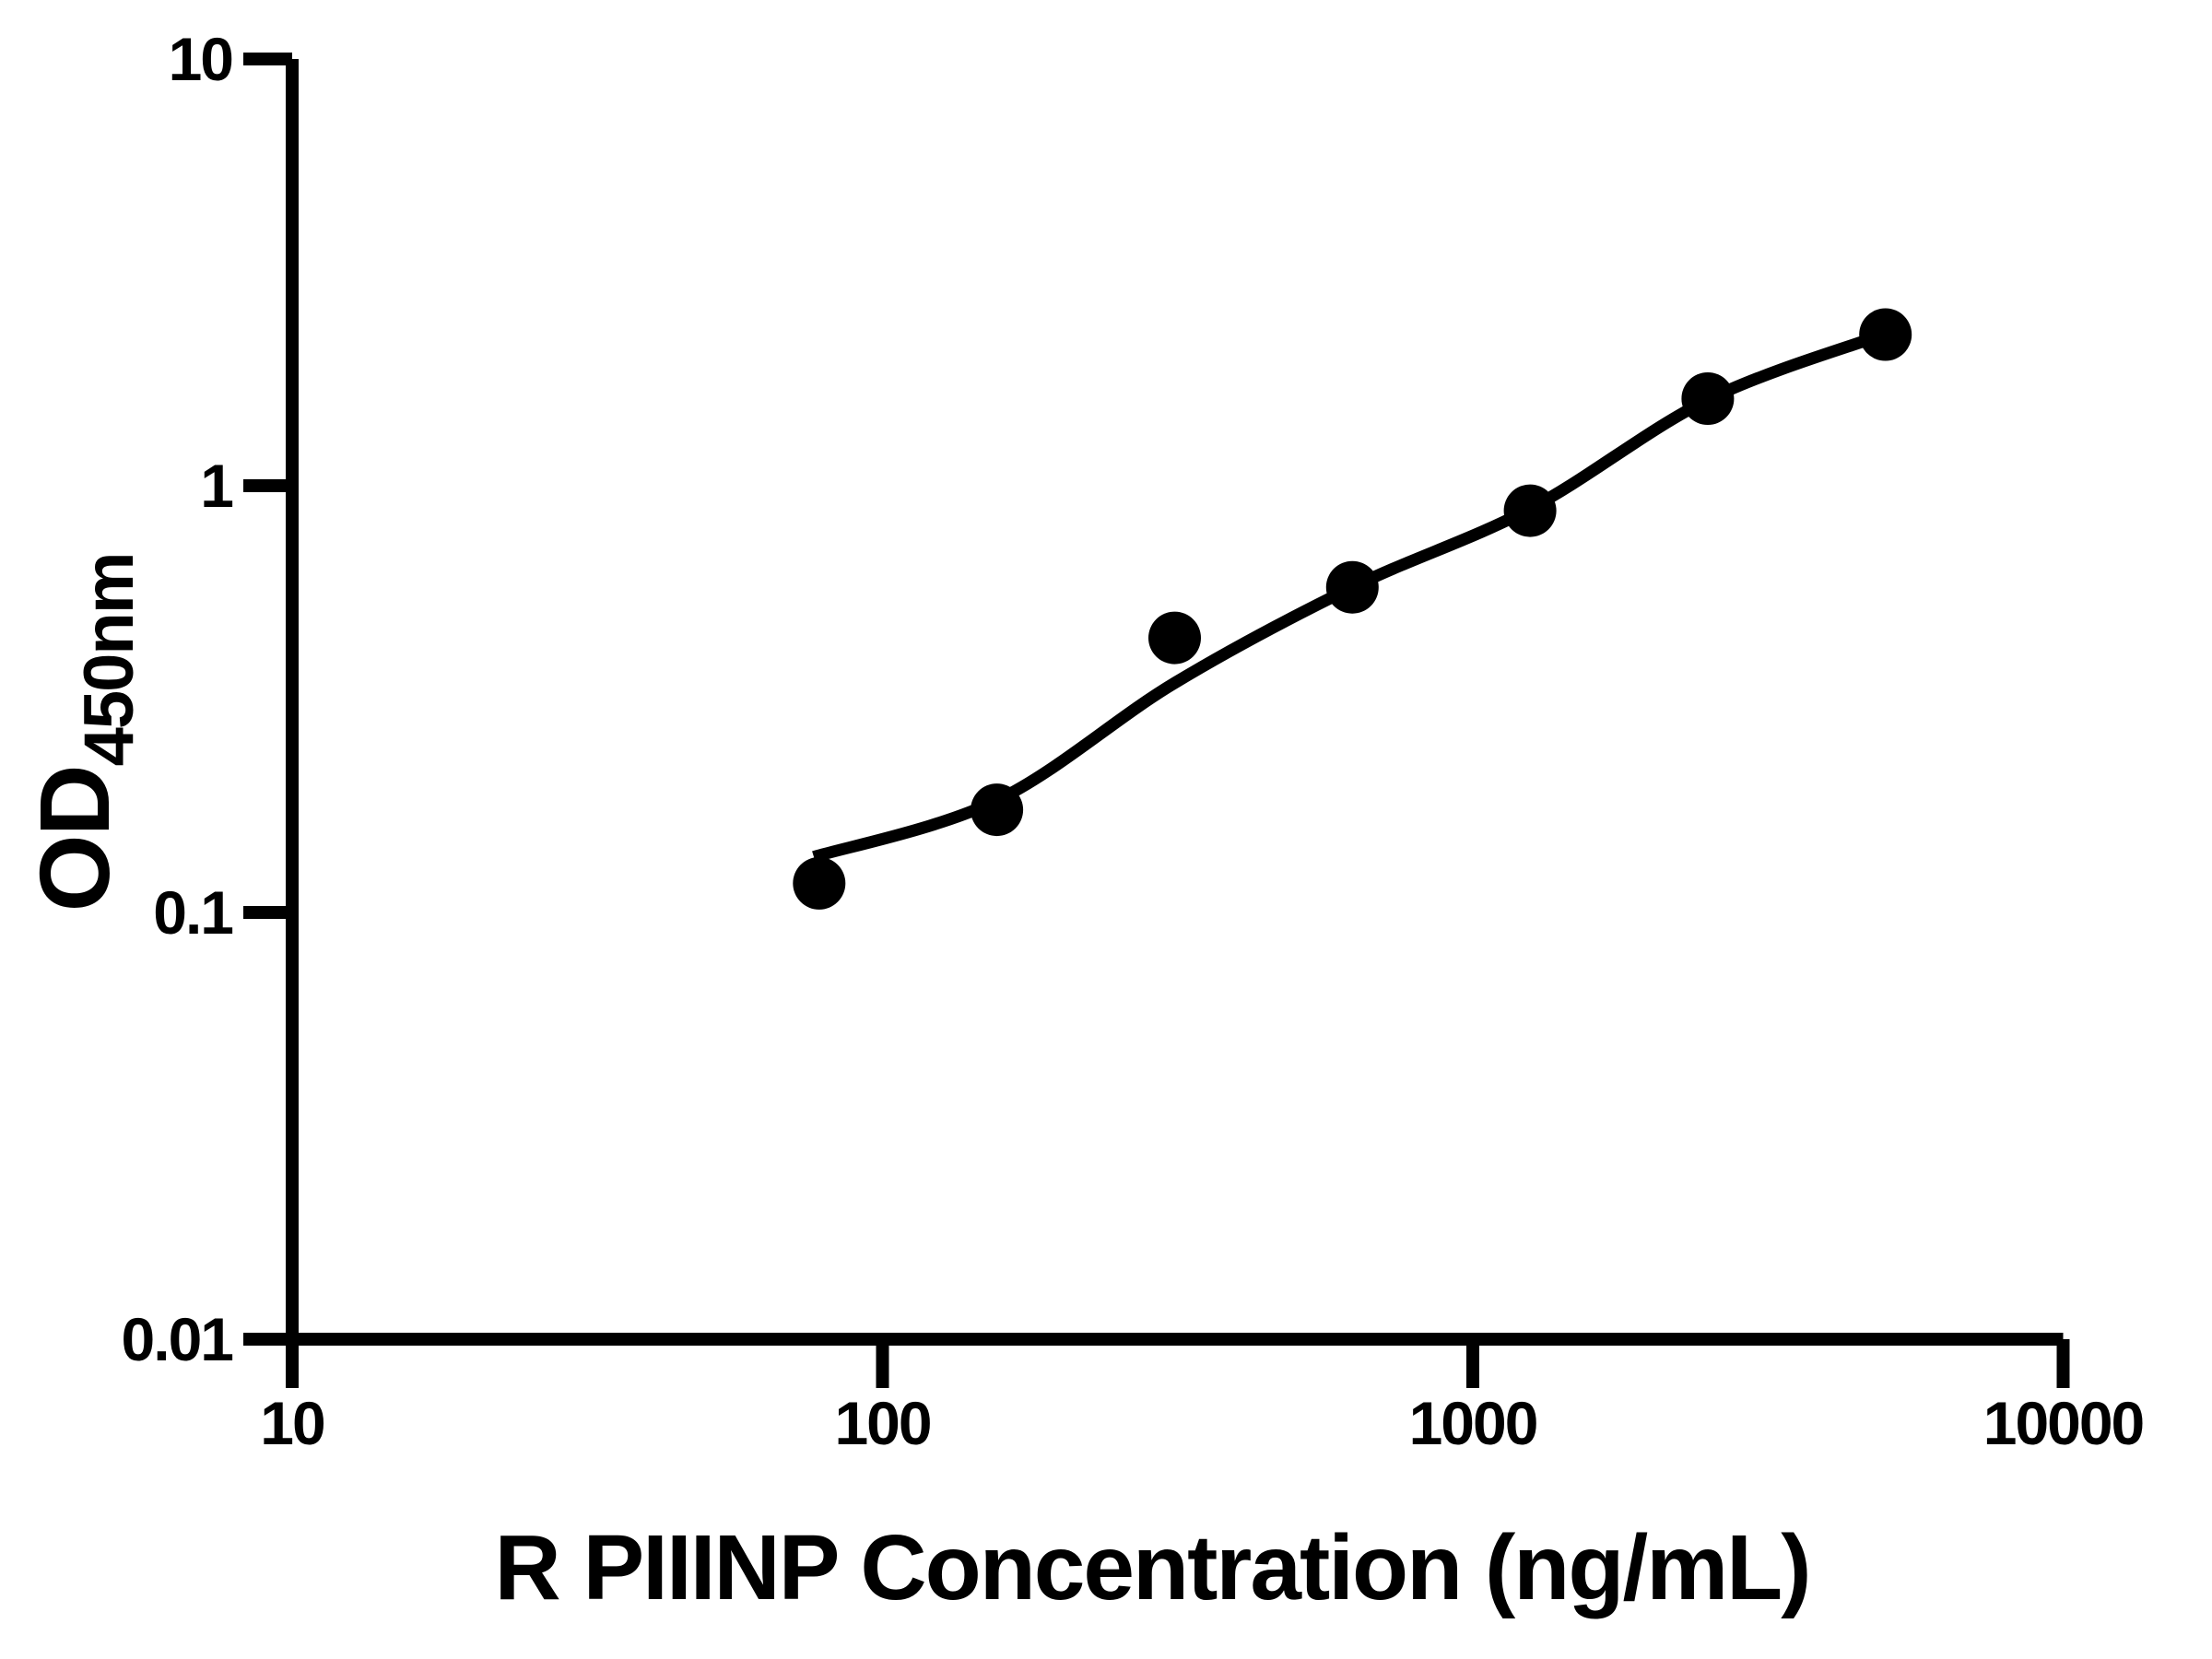 This screenshot has width=2212, height=1659. Describe the element at coordinates (200, 59) in the screenshot. I see `y-tick-label: 10` at that location.